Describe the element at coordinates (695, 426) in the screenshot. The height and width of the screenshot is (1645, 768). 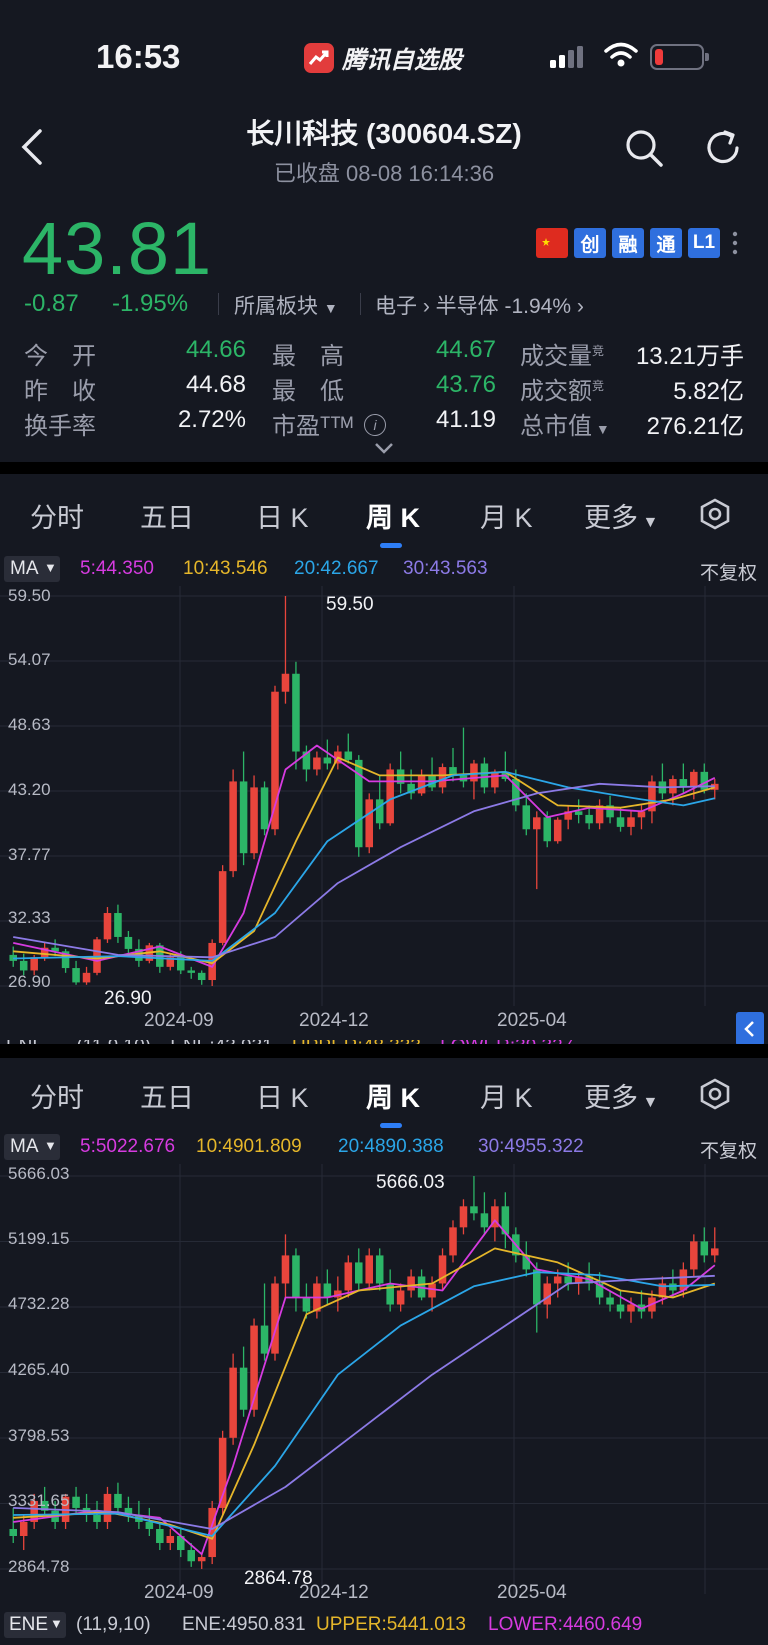
I see `stat-value-market-cap: 276.21亿` at that location.